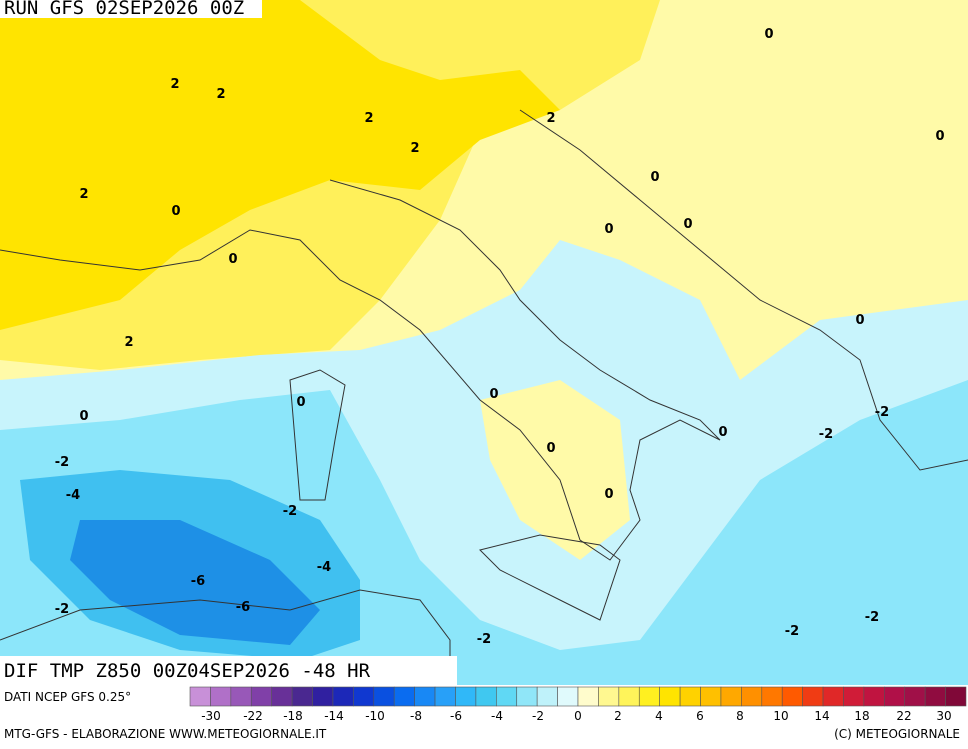 This screenshot has height=749, width=968. Describe the element at coordinates (187, 671) in the screenshot. I see `map-title: DIF TMP Z850 00Z04SEP2026 -48 HR` at that location.